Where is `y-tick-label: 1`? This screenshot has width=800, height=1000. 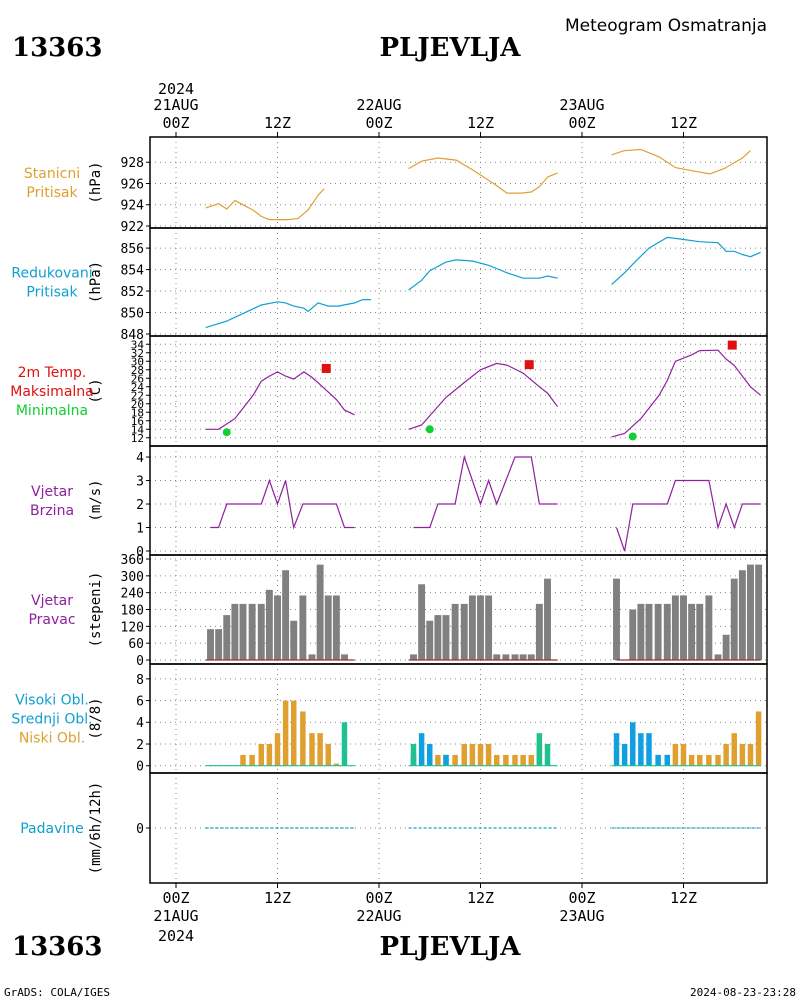 y-tick-label: 1 is located at coordinates (140, 528).